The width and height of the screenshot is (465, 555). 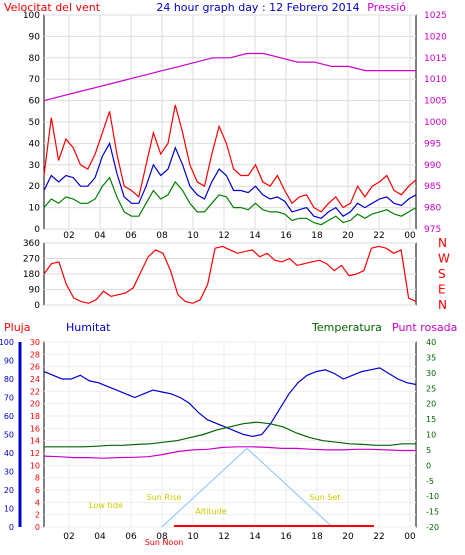 I want to click on humidity-mid-tick-label: 20, so click(x=35, y=404).